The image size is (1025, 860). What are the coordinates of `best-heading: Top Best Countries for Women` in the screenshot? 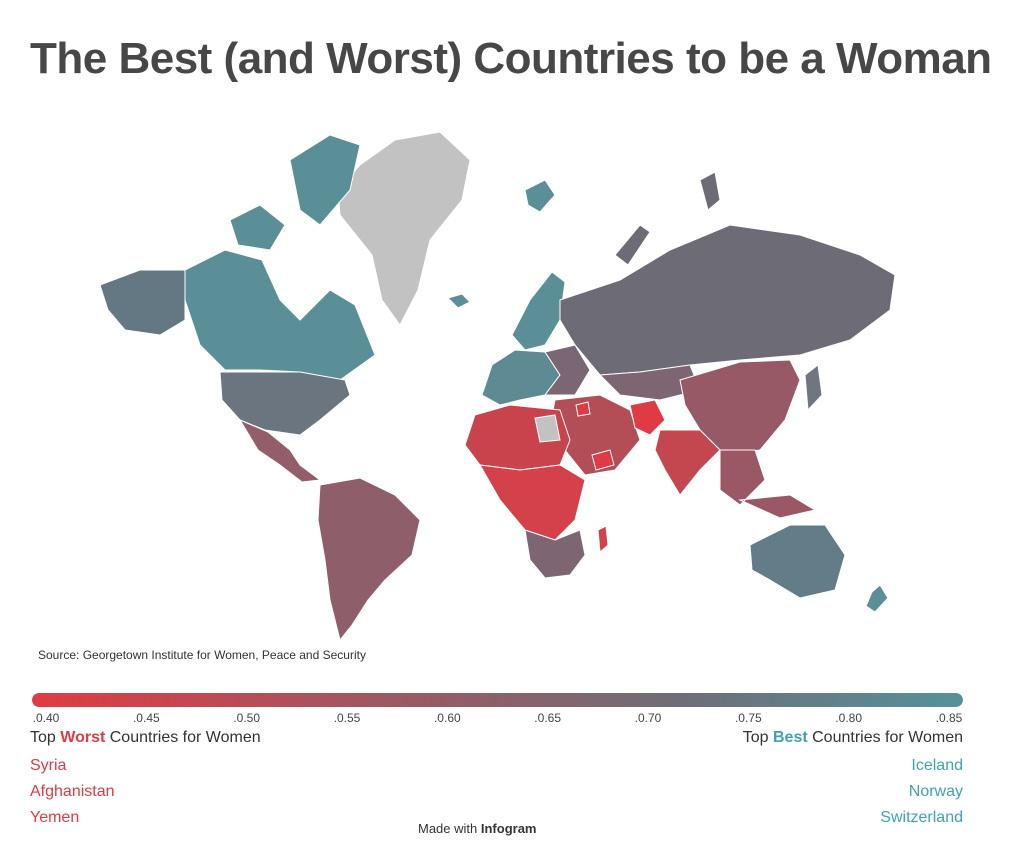 It's located at (853, 738).